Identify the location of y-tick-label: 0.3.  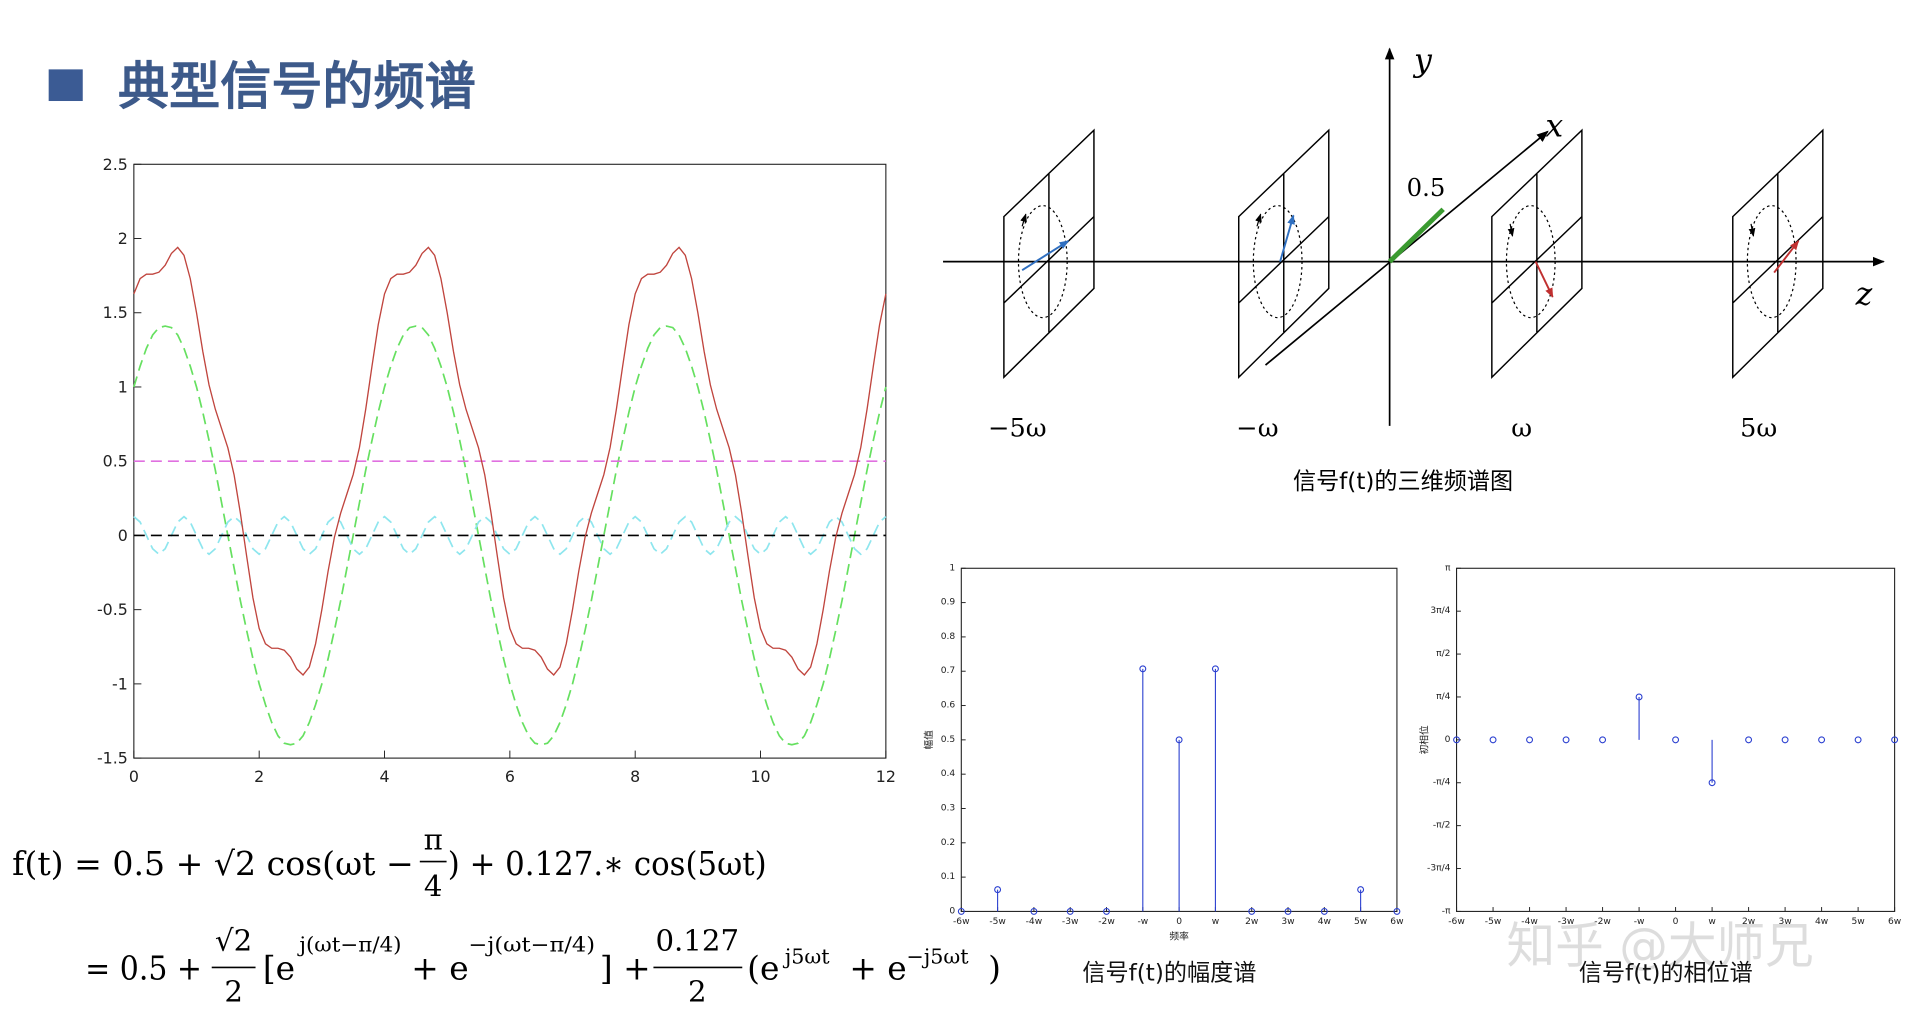
(948, 808).